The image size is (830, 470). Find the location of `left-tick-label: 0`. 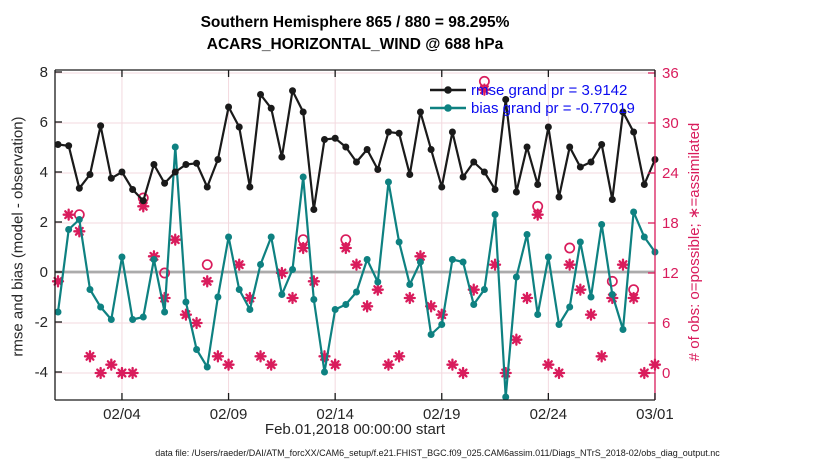

left-tick-label: 0 is located at coordinates (44, 272).